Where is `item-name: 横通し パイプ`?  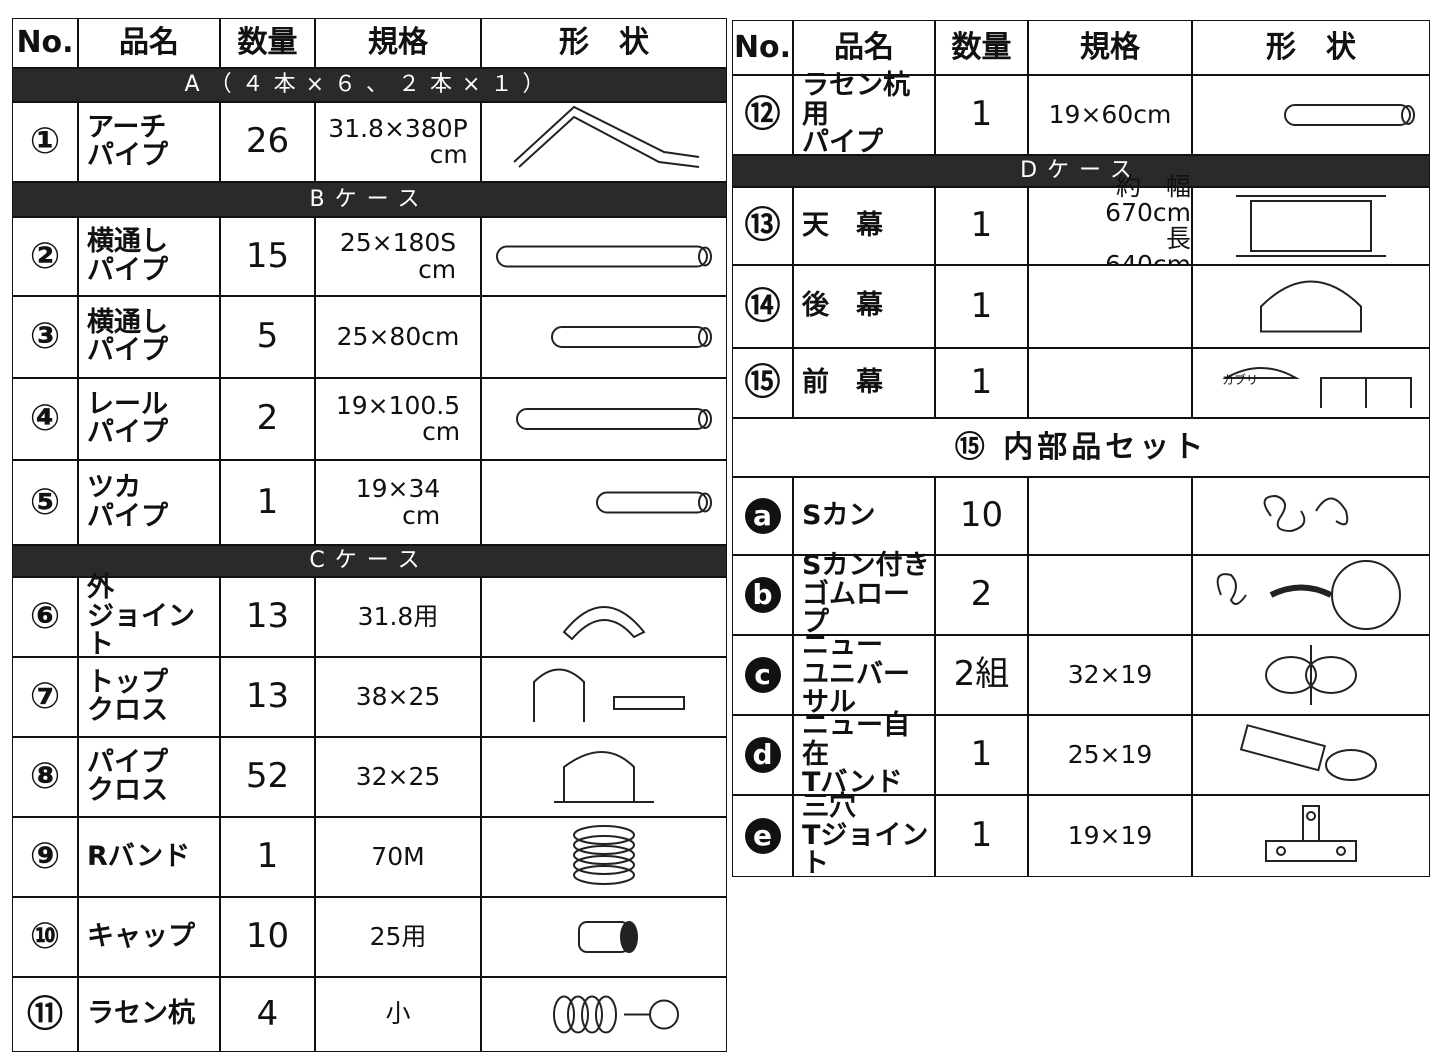 item-name: 横通し パイプ is located at coordinates (149, 337).